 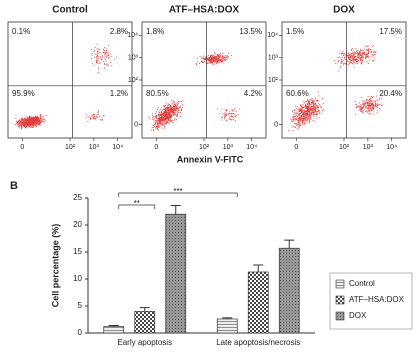 What do you see at coordinates (358, 315) in the screenshot?
I see `legend-label: DOX` at bounding box center [358, 315].